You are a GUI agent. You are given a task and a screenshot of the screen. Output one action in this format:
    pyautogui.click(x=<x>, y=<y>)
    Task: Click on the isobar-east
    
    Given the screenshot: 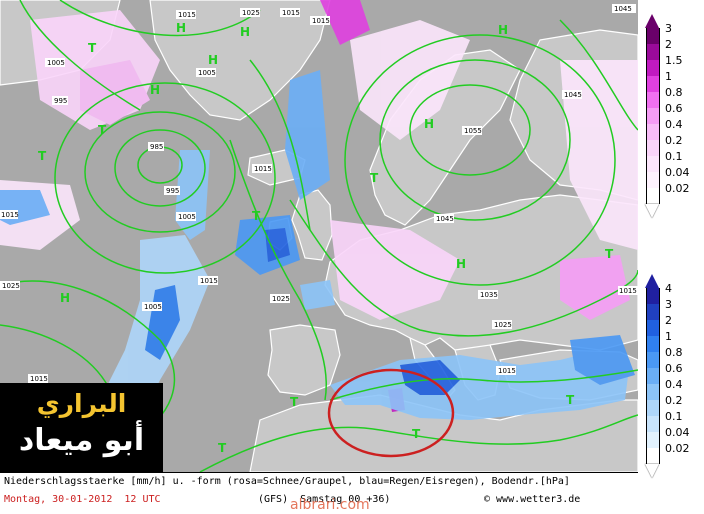 What is the action you would take?
    pyautogui.click(x=598, y=75)
    